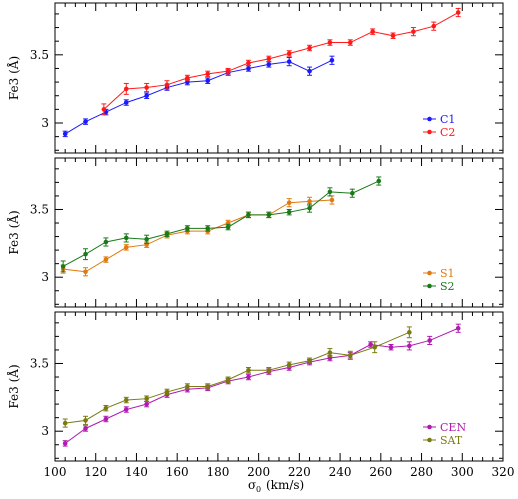 The height and width of the screenshot is (499, 518). Describe the element at coordinates (447, 132) in the screenshot. I see `legend-label: C2` at that location.